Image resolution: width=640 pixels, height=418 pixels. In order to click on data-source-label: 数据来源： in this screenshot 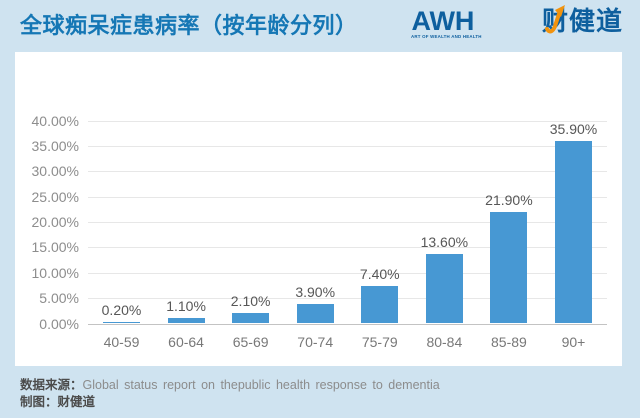, I will do `click(51, 385)`.